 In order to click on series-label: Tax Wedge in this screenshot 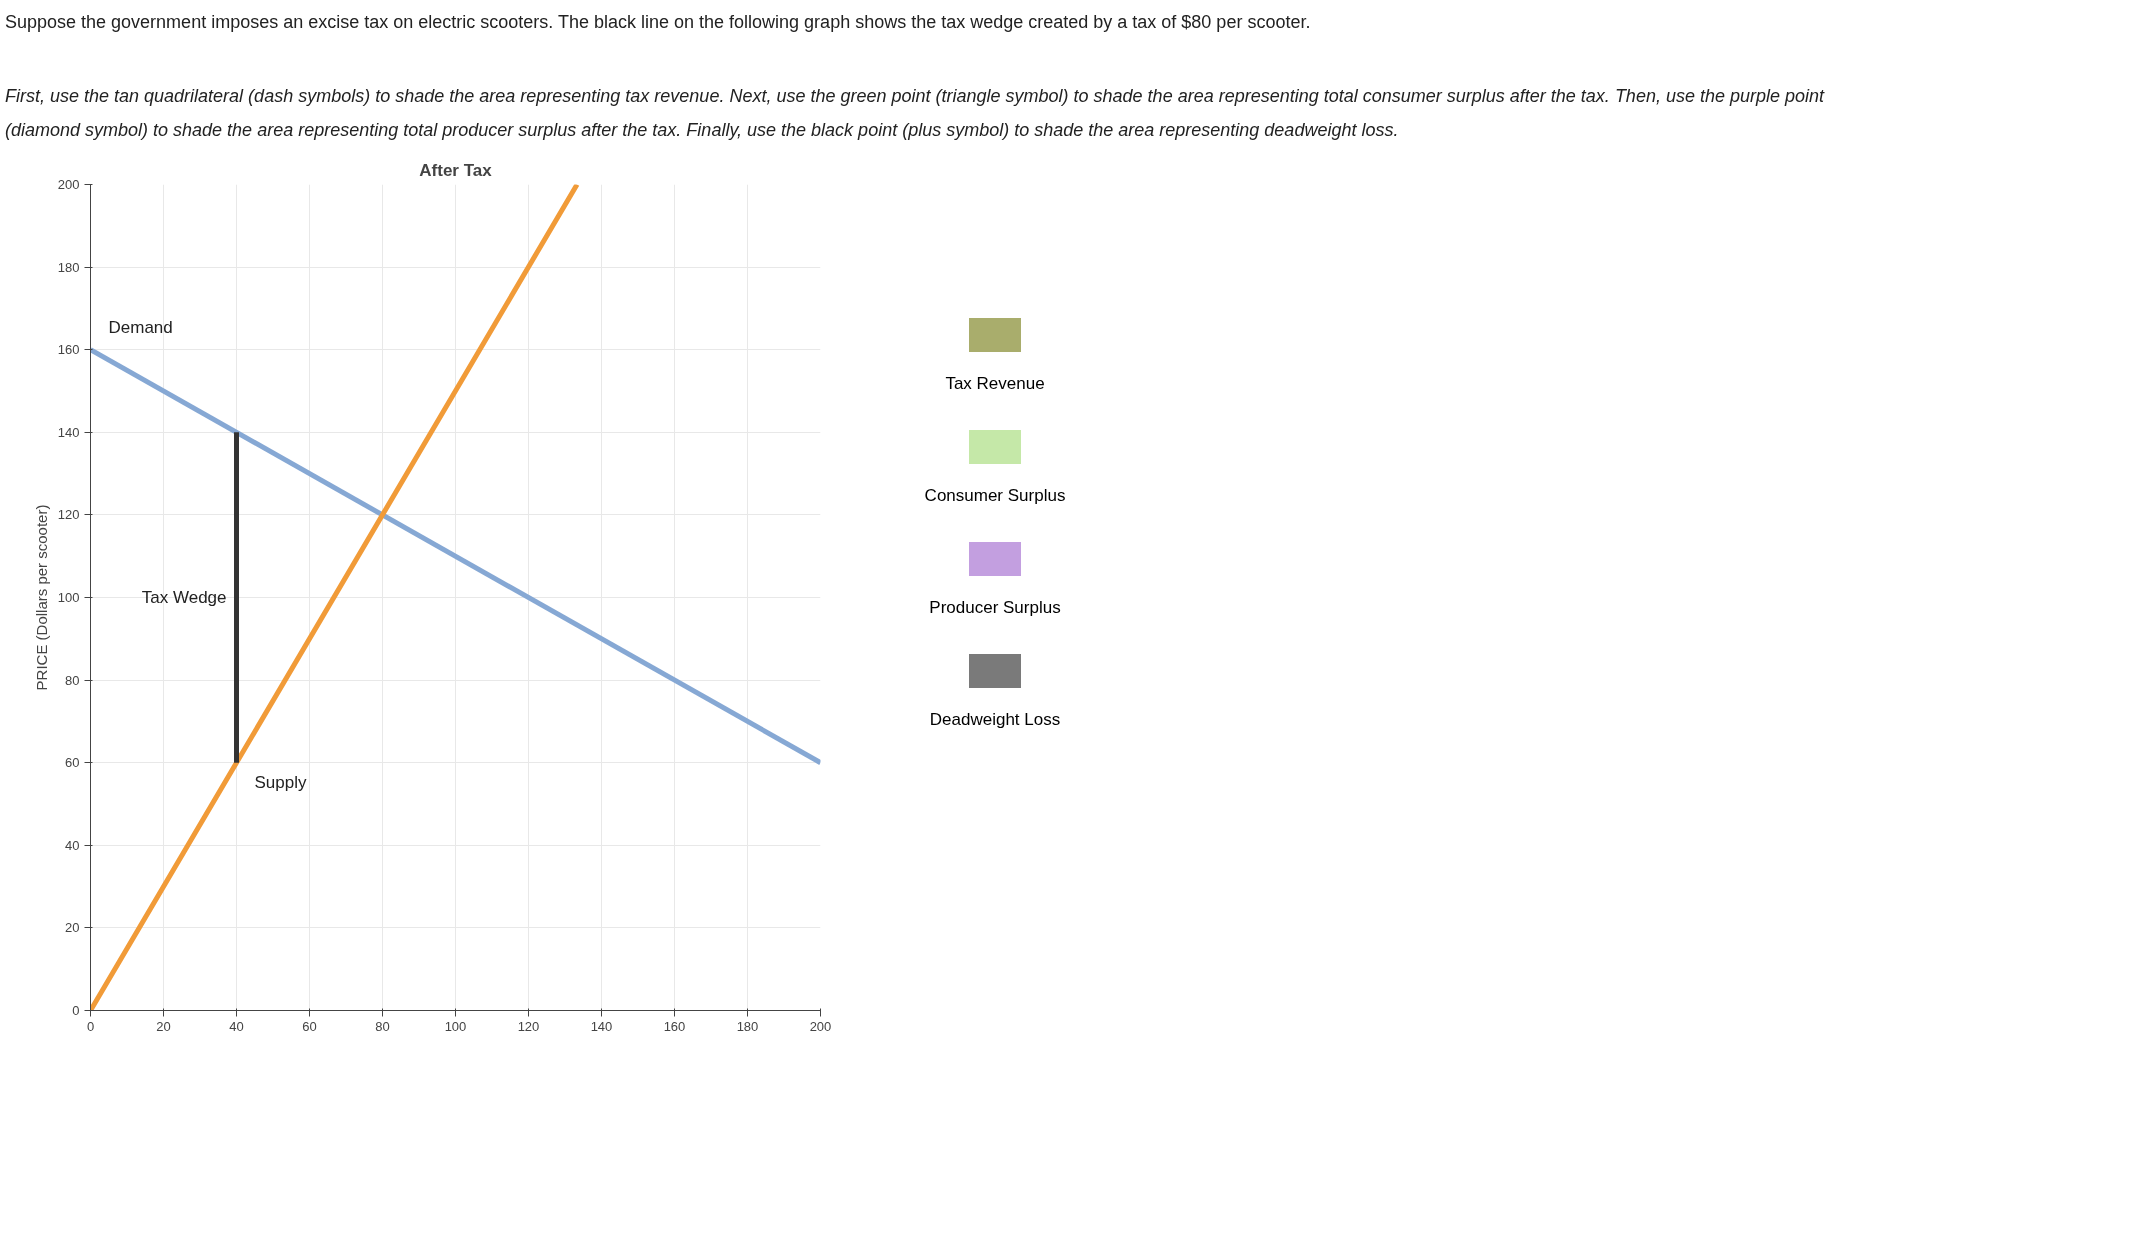, I will do `click(184, 597)`.